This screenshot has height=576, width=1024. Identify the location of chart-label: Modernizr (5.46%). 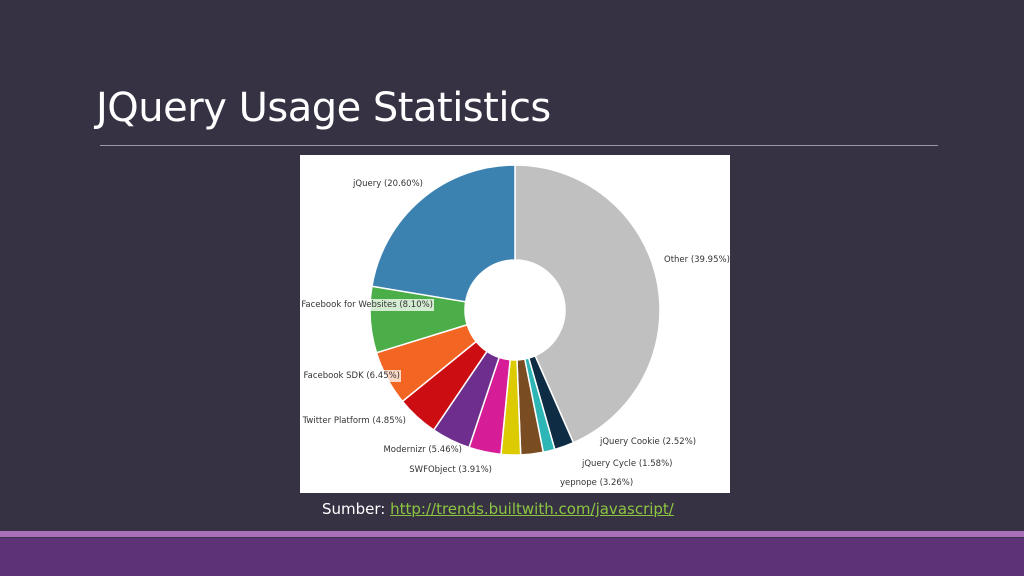
(422, 450).